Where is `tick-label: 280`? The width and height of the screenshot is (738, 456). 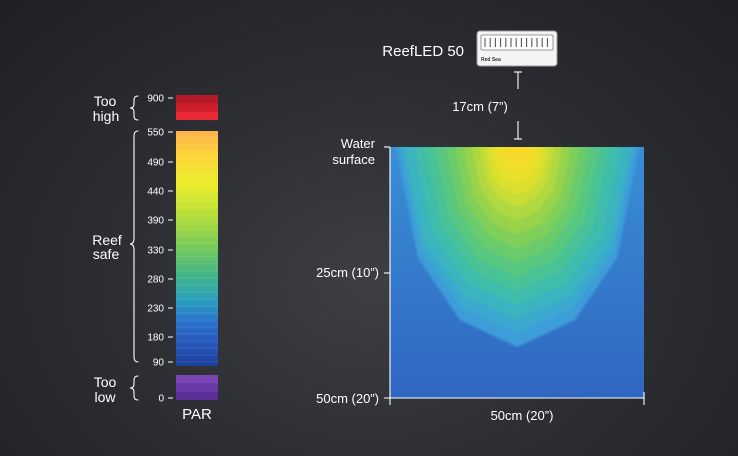
tick-label: 280 is located at coordinates (155, 280).